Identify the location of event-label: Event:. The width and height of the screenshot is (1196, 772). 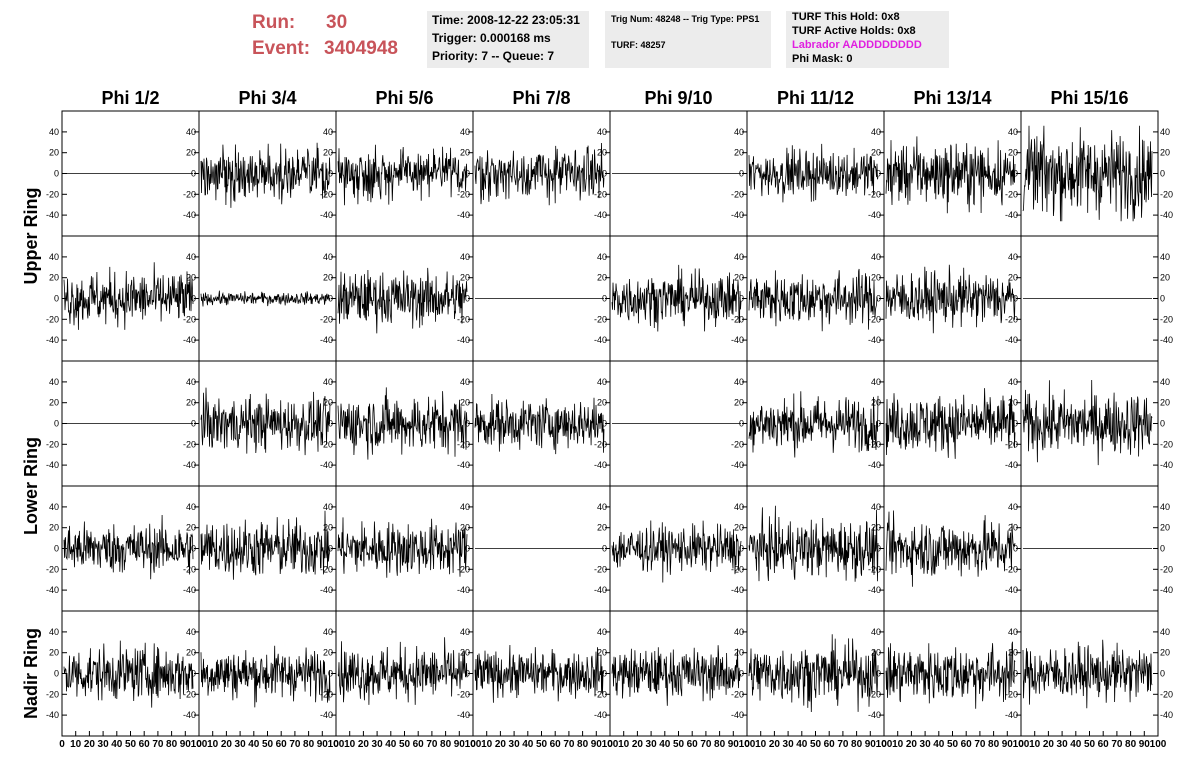
(281, 48).